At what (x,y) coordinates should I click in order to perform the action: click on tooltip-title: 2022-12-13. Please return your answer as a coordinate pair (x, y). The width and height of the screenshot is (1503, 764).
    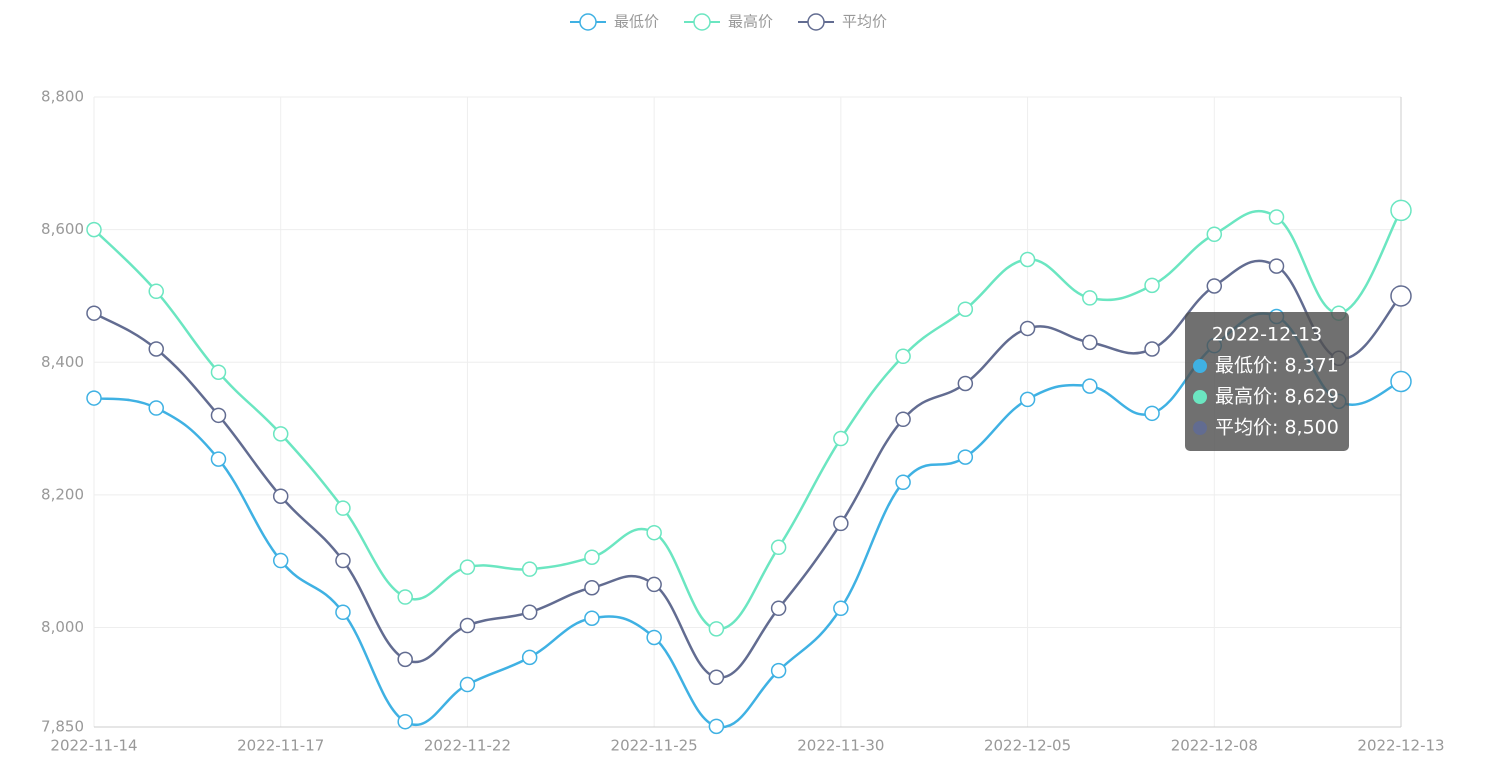
    Looking at the image, I should click on (1267, 335).